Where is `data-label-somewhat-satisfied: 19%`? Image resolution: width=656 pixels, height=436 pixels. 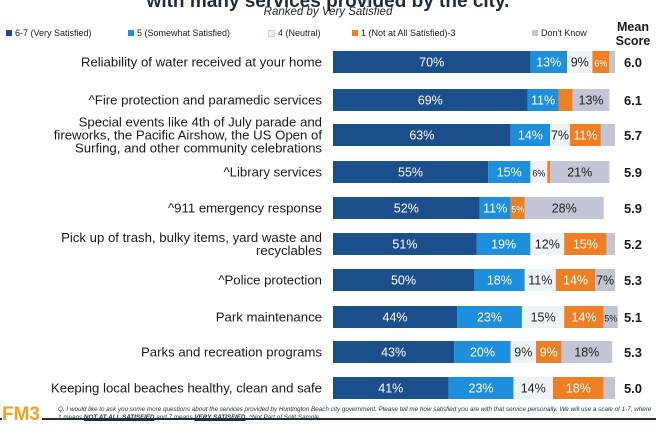 data-label-somewhat-satisfied: 19% is located at coordinates (503, 245).